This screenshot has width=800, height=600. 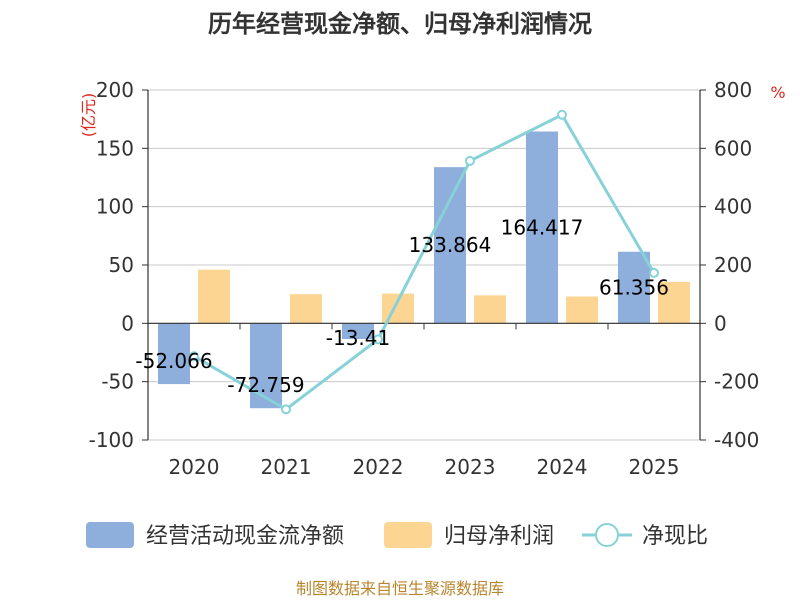 What do you see at coordinates (470, 467) in the screenshot?
I see `x-tick-label: 2023` at bounding box center [470, 467].